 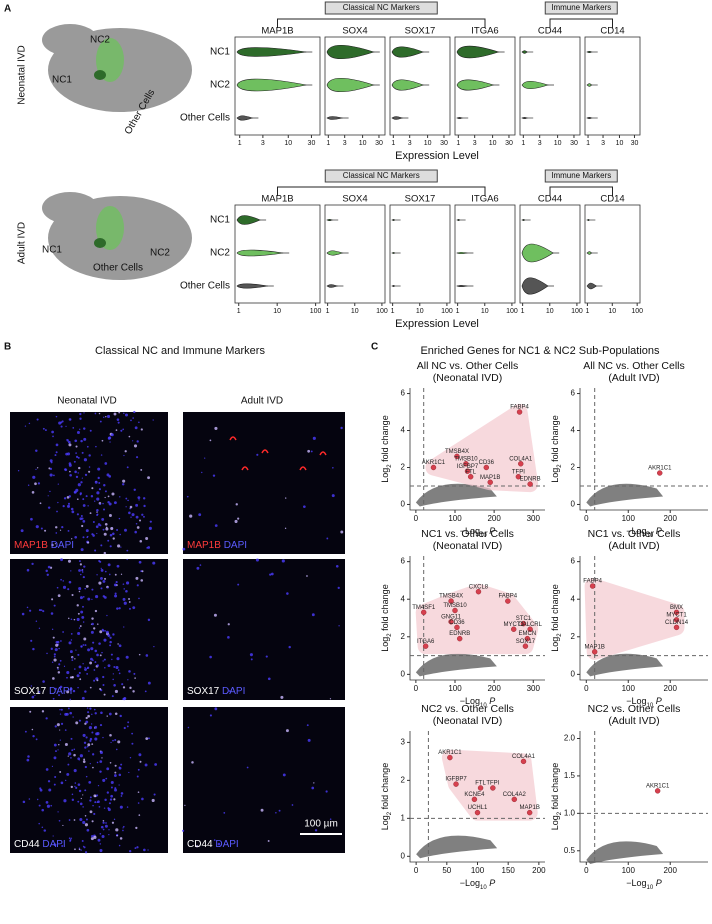 I want to click on x-axis-label: Expression Level, so click(x=437, y=156).